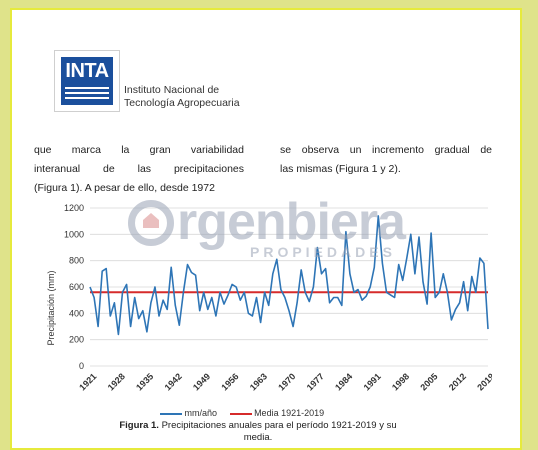  Describe the element at coordinates (428, 381) in the screenshot. I see `x-tick-label: 2005` at that location.